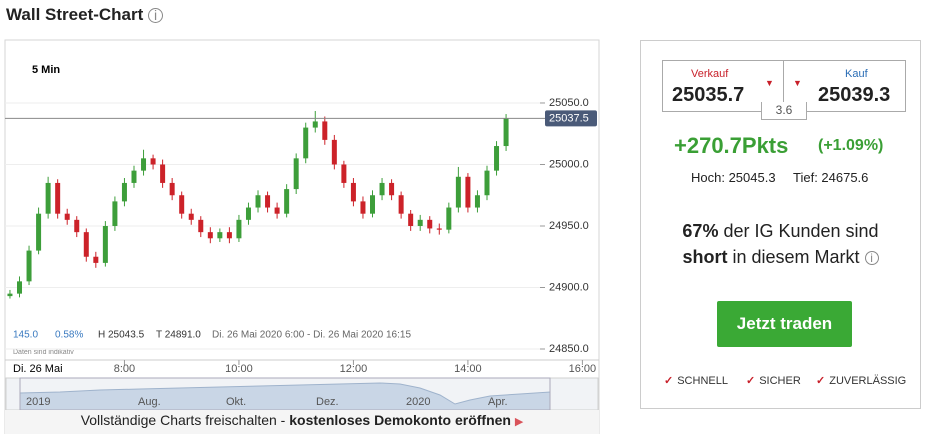 This screenshot has height=434, width=929. I want to click on feature: ✓ SICHER, so click(773, 380).